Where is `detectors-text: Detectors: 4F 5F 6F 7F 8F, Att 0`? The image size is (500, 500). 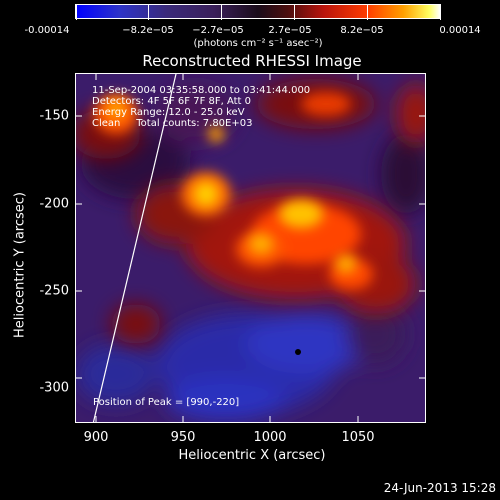
detectors-text: Detectors: 4F 5F 6F 7F 8F, Att 0 is located at coordinates (172, 101).